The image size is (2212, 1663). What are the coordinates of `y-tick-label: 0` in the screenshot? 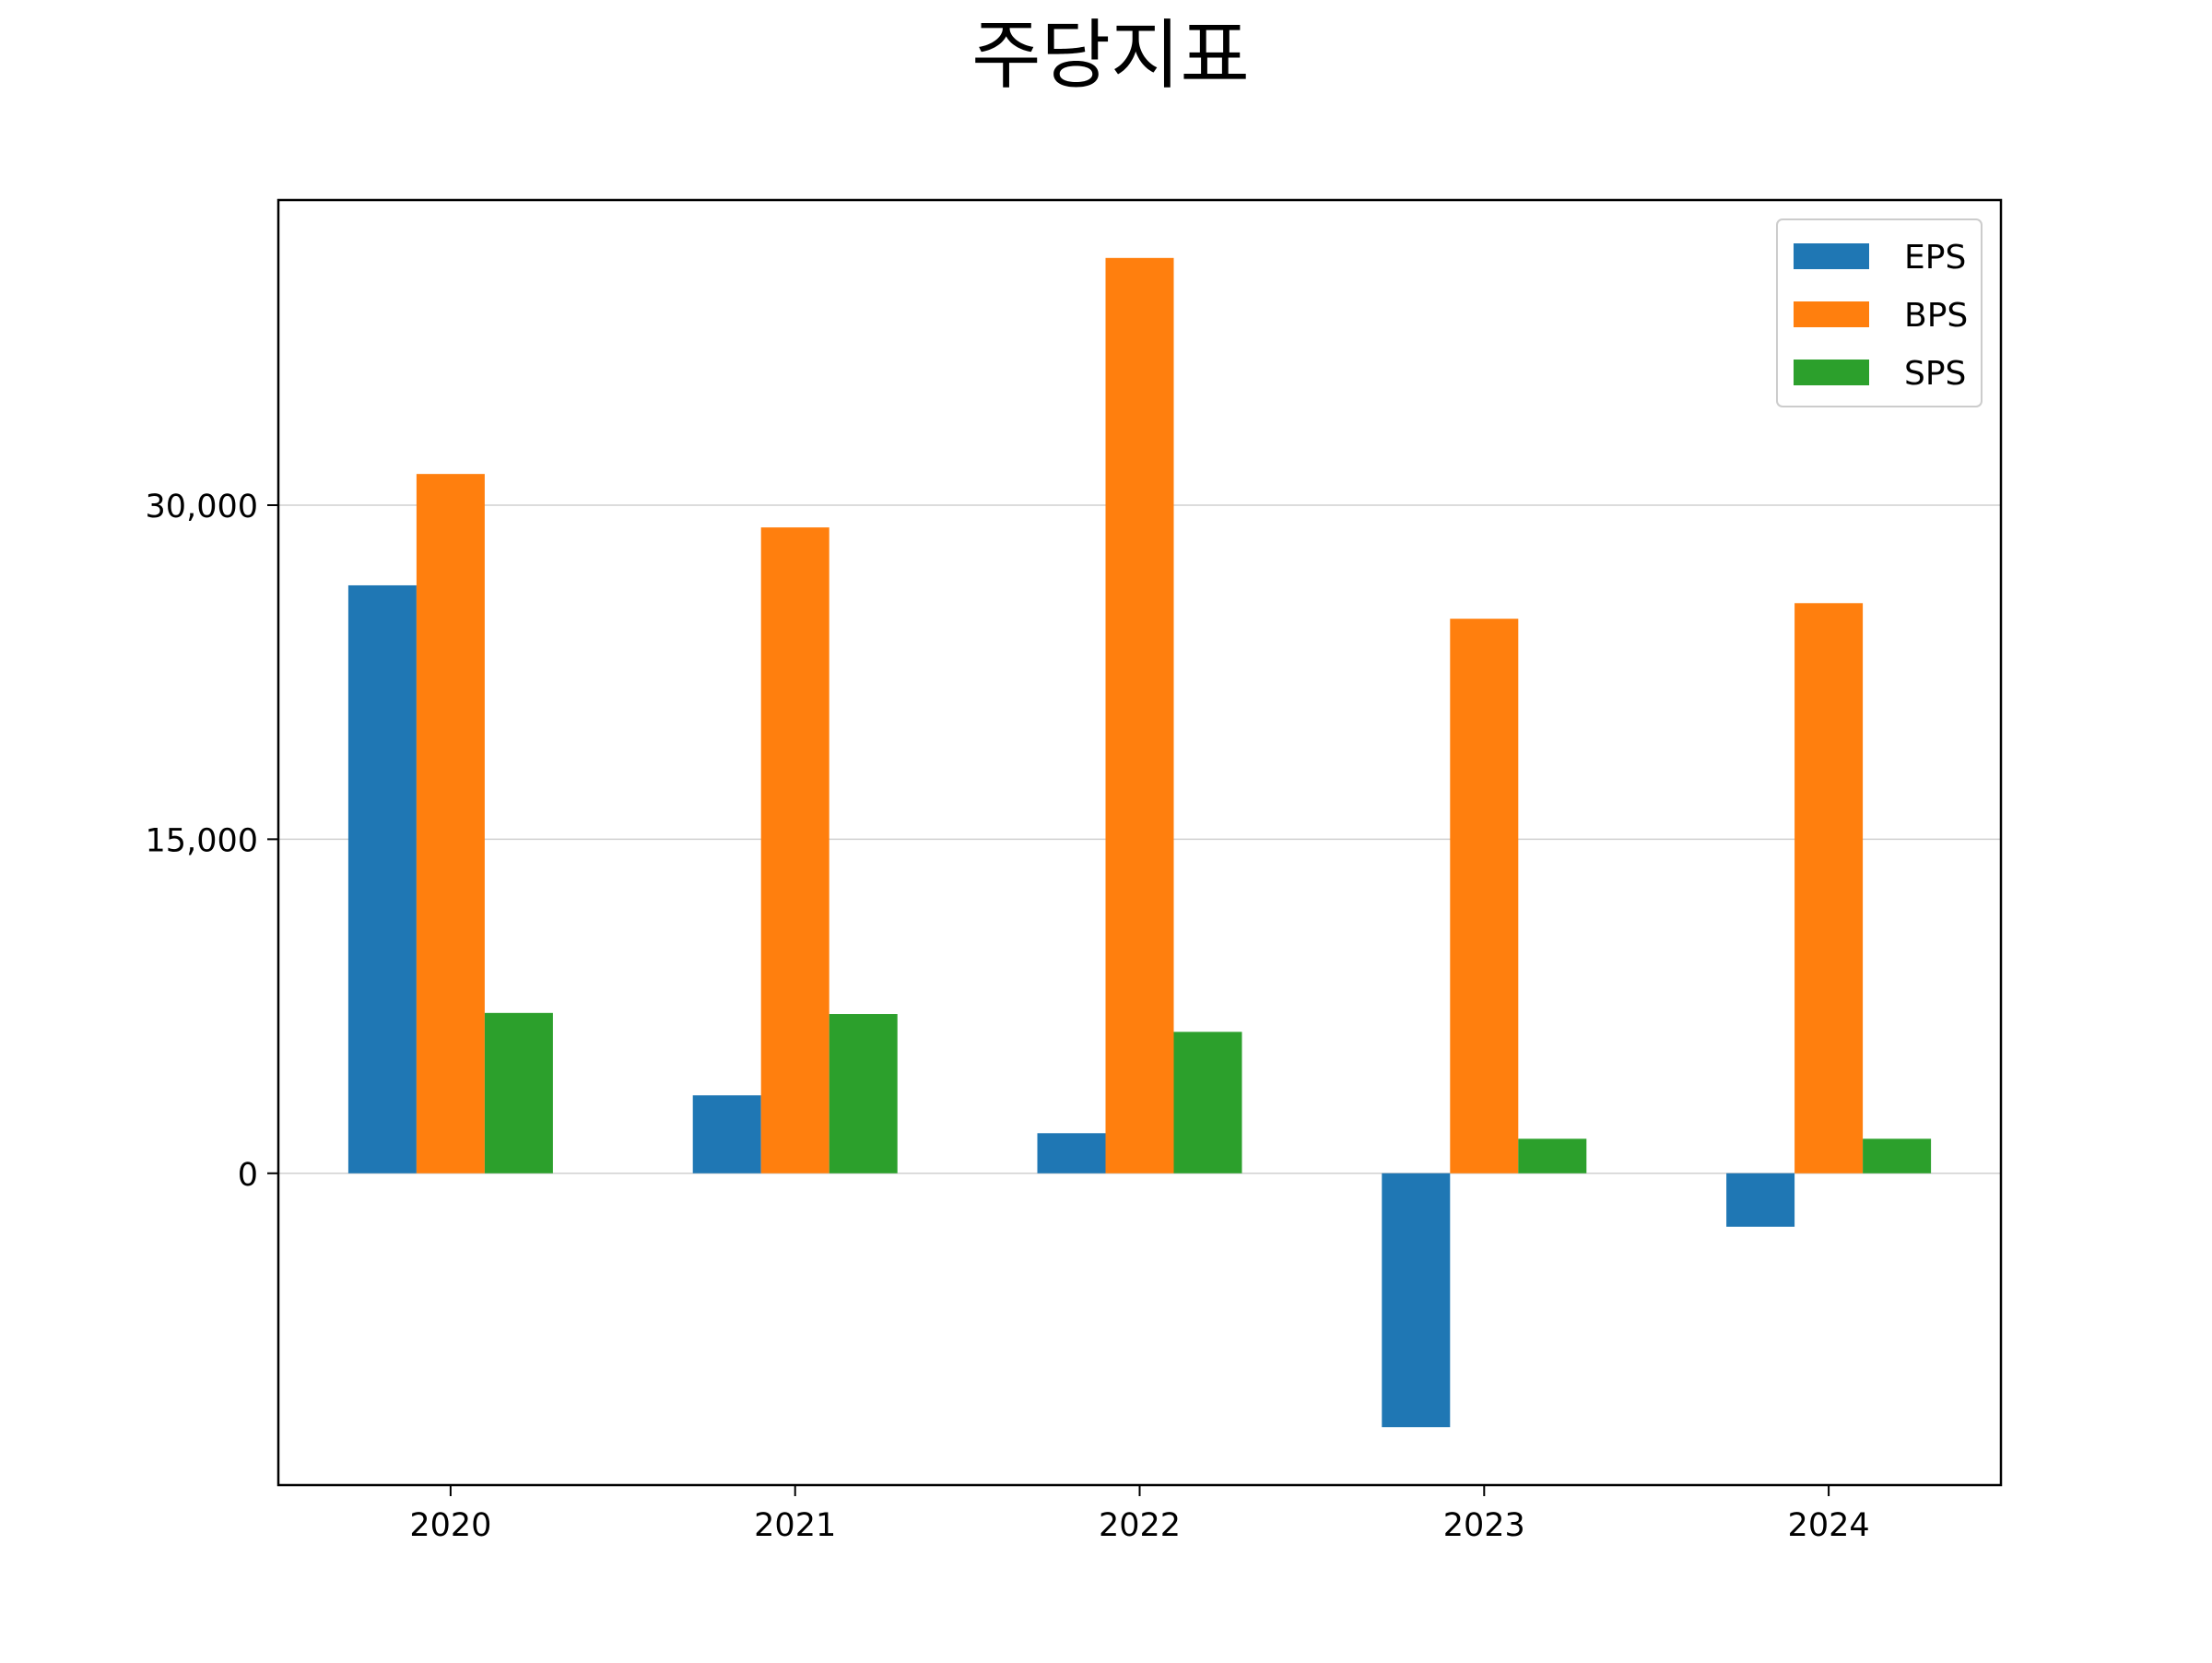 It's located at (248, 1175).